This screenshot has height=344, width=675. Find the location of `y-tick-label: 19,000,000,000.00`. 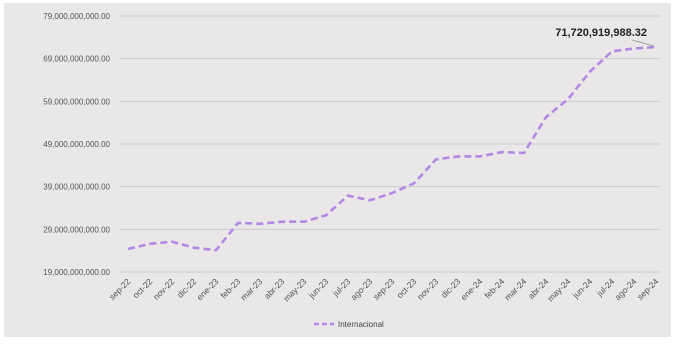

y-tick-label: 19,000,000,000.00 is located at coordinates (76, 272).